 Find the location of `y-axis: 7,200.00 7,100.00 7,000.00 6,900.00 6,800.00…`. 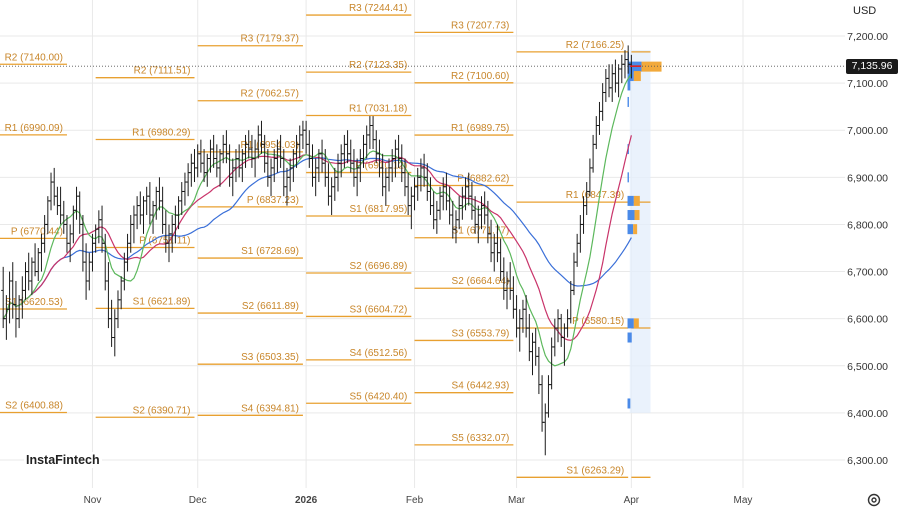

y-axis: 7,200.00 7,100.00 7,000.00 6,900.00 6,800.00… is located at coordinates (867, 249).